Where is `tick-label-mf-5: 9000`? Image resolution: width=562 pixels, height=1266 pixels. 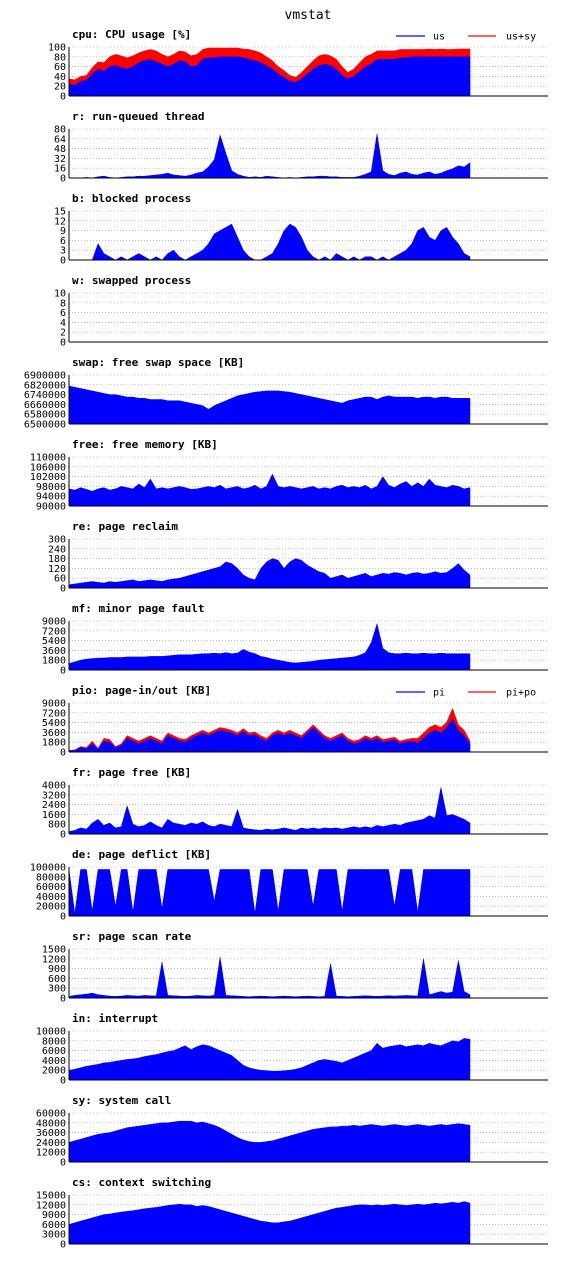 tick-label-mf-5: 9000 is located at coordinates (54, 622).